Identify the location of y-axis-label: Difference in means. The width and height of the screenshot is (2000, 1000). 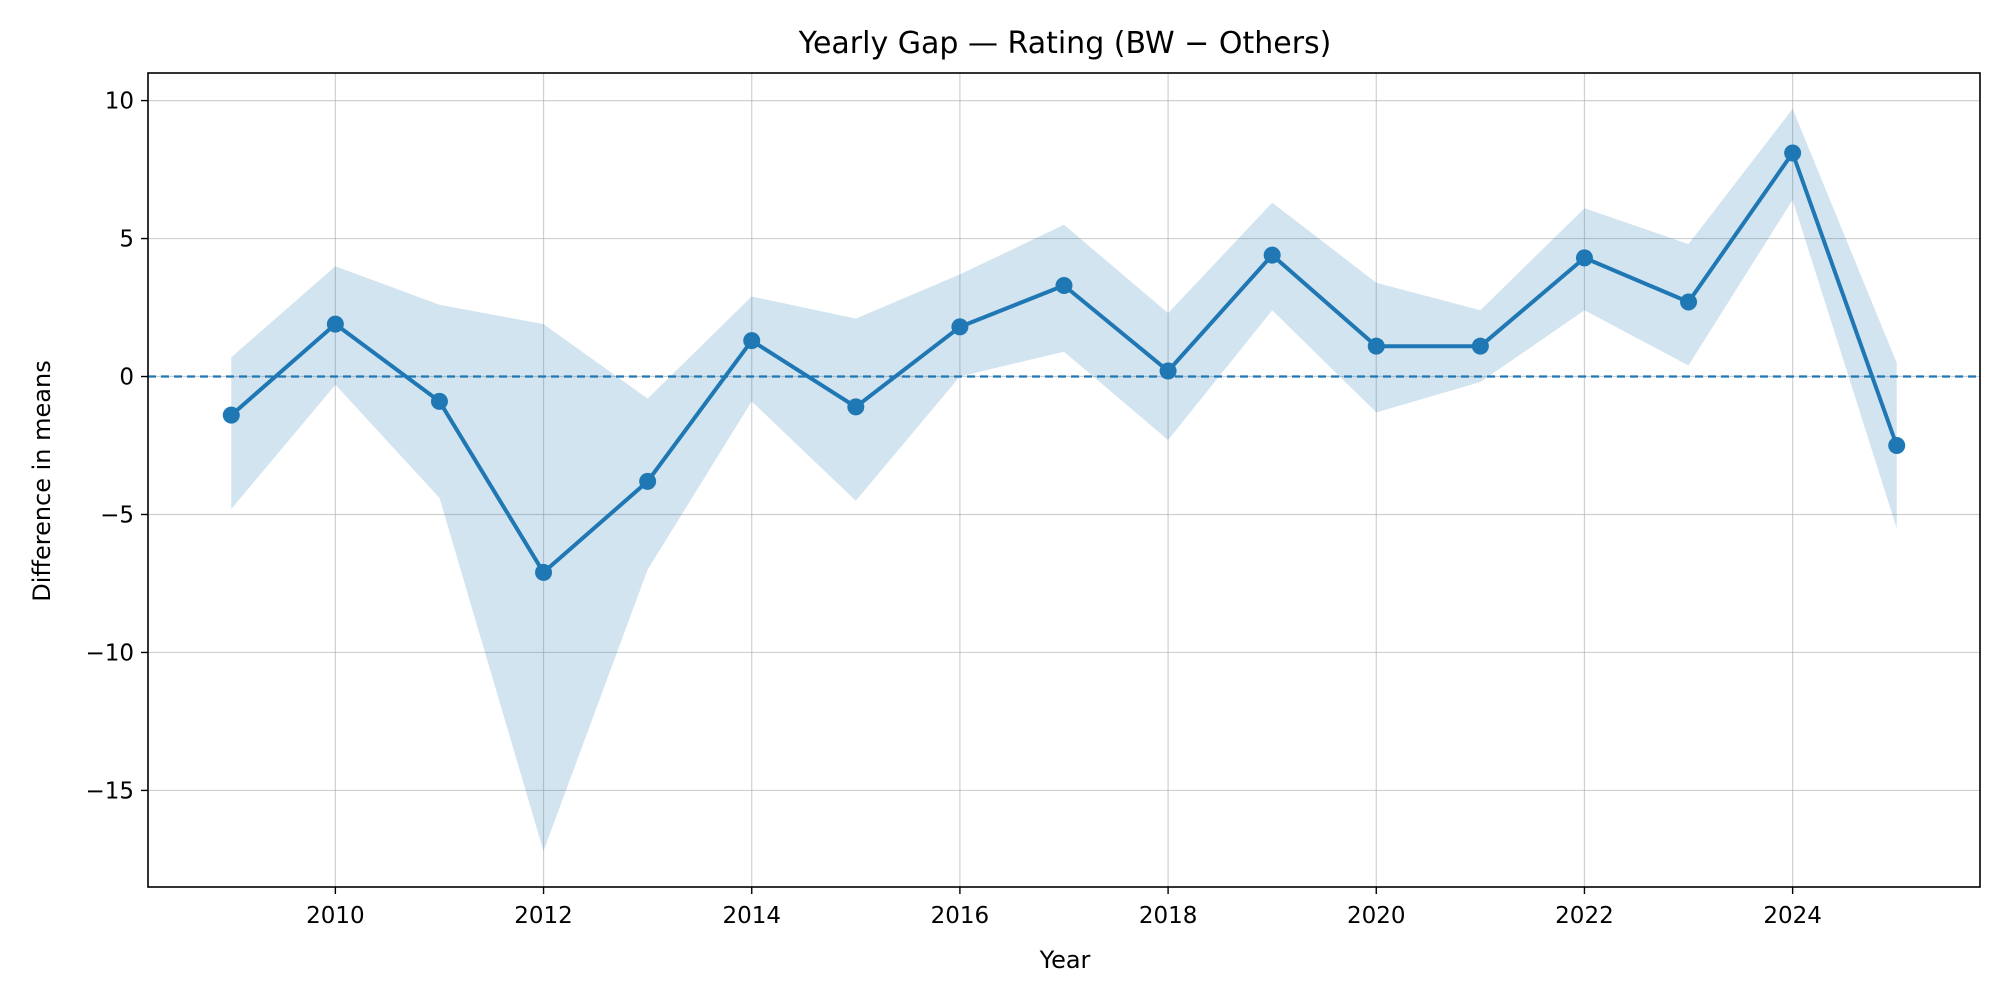
(42, 480).